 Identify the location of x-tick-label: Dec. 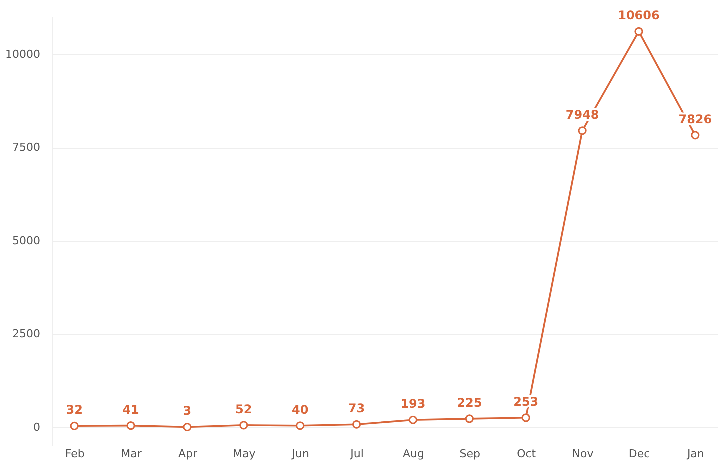
(639, 454).